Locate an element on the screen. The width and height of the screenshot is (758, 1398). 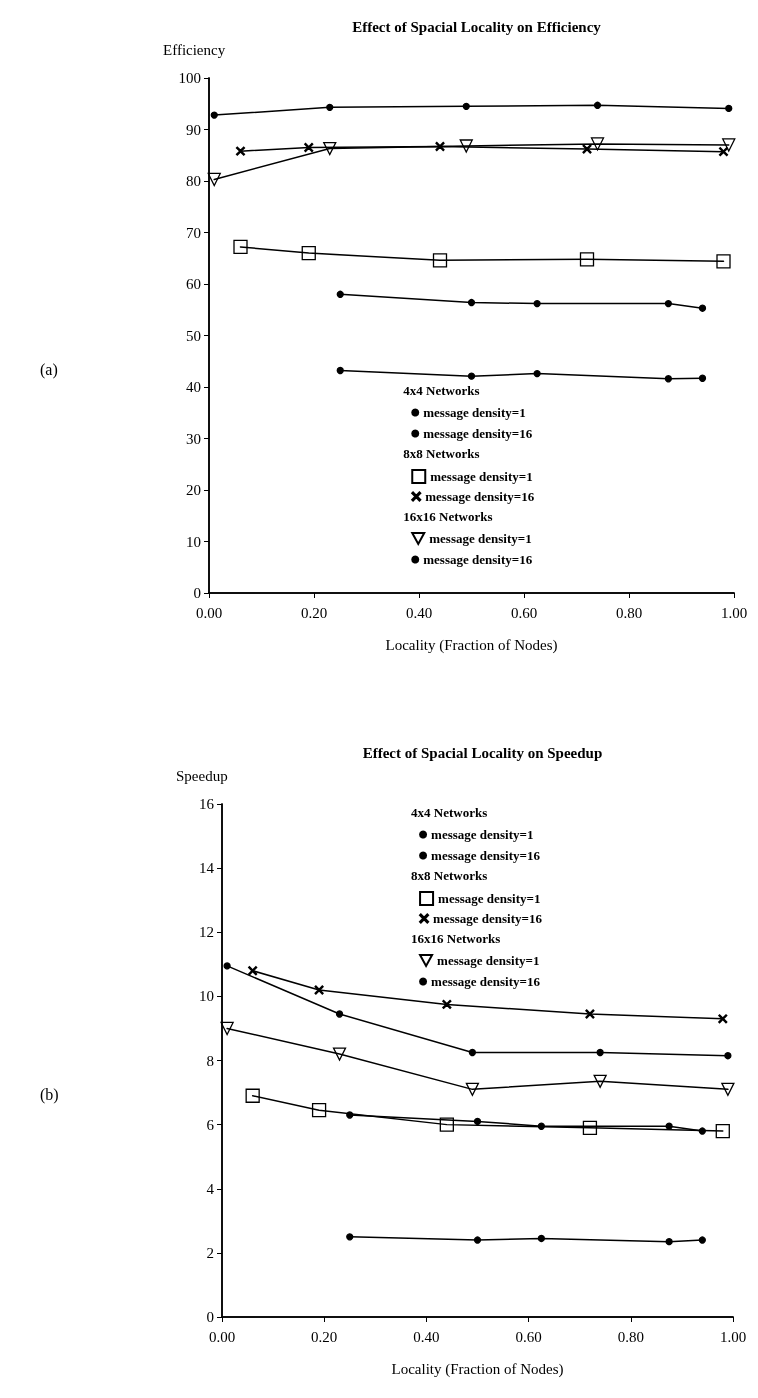
y-tick-label: 16 is located at coordinates (207, 804).